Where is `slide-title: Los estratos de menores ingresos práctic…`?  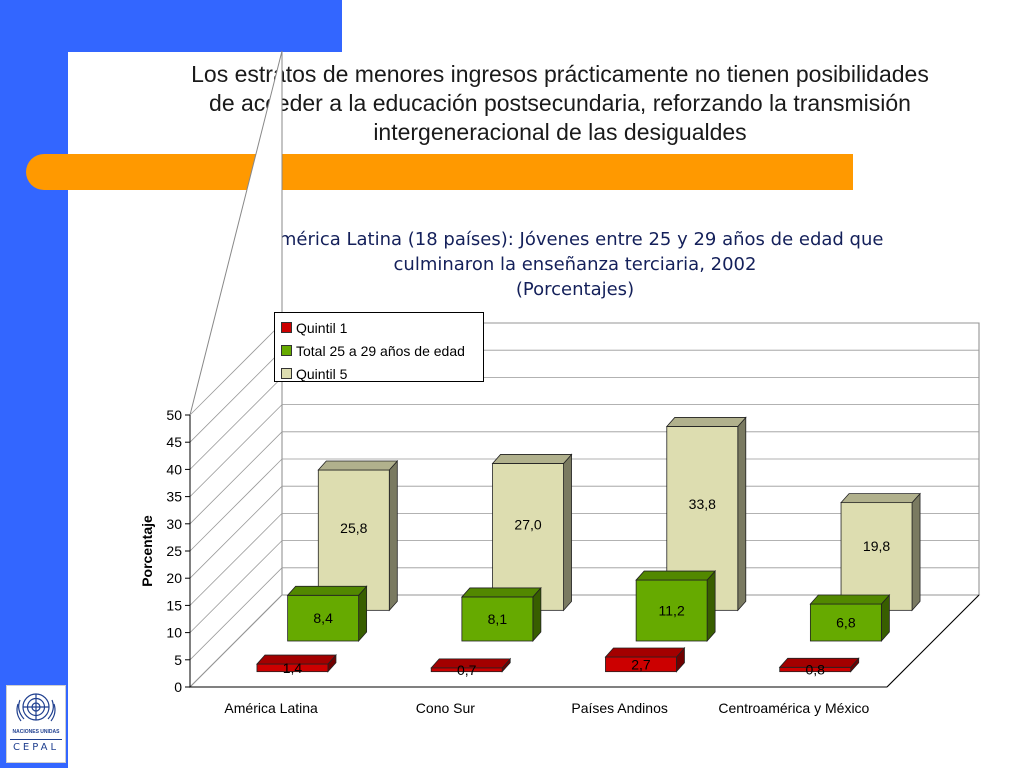
slide-title: Los estratos de menores ingresos práctic… is located at coordinates (560, 103).